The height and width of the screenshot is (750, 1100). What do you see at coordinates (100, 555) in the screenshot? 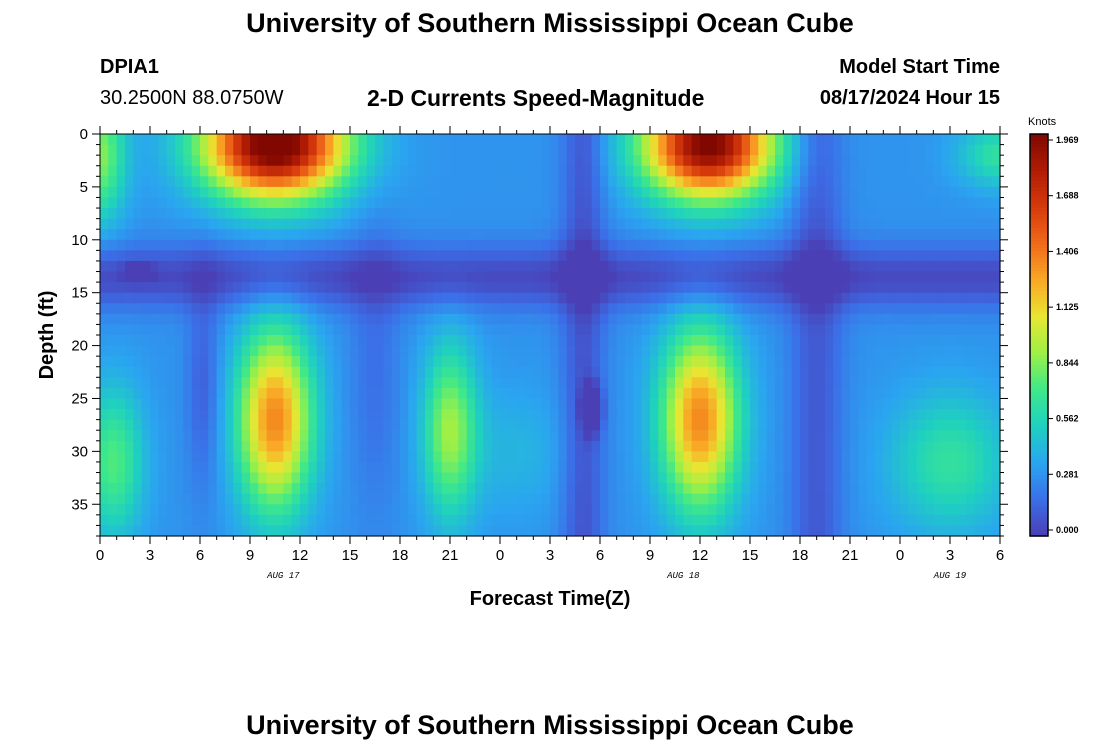
I see `x-tick-label: 0` at bounding box center [100, 555].